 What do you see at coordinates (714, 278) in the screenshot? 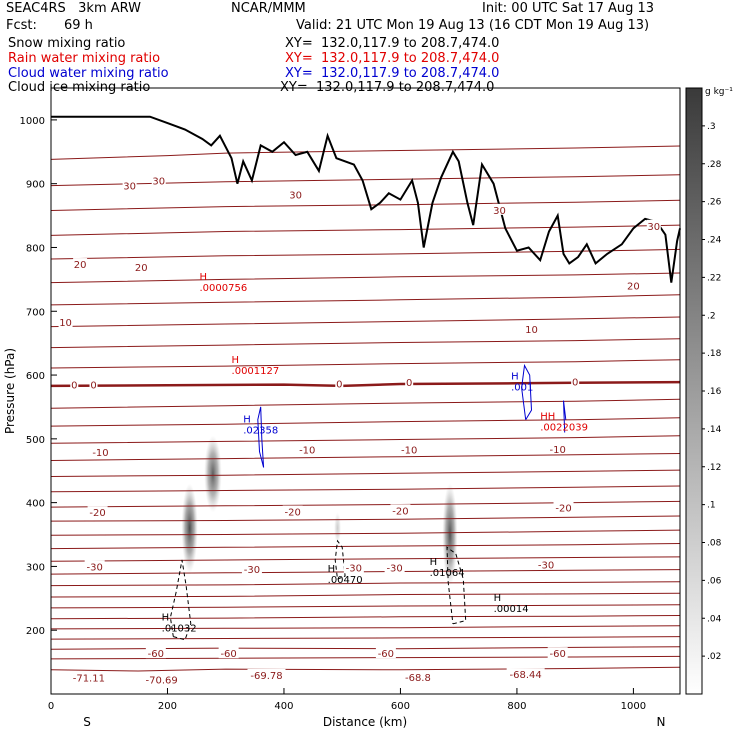
I see `colorbar-tick-label: .22` at bounding box center [714, 278].